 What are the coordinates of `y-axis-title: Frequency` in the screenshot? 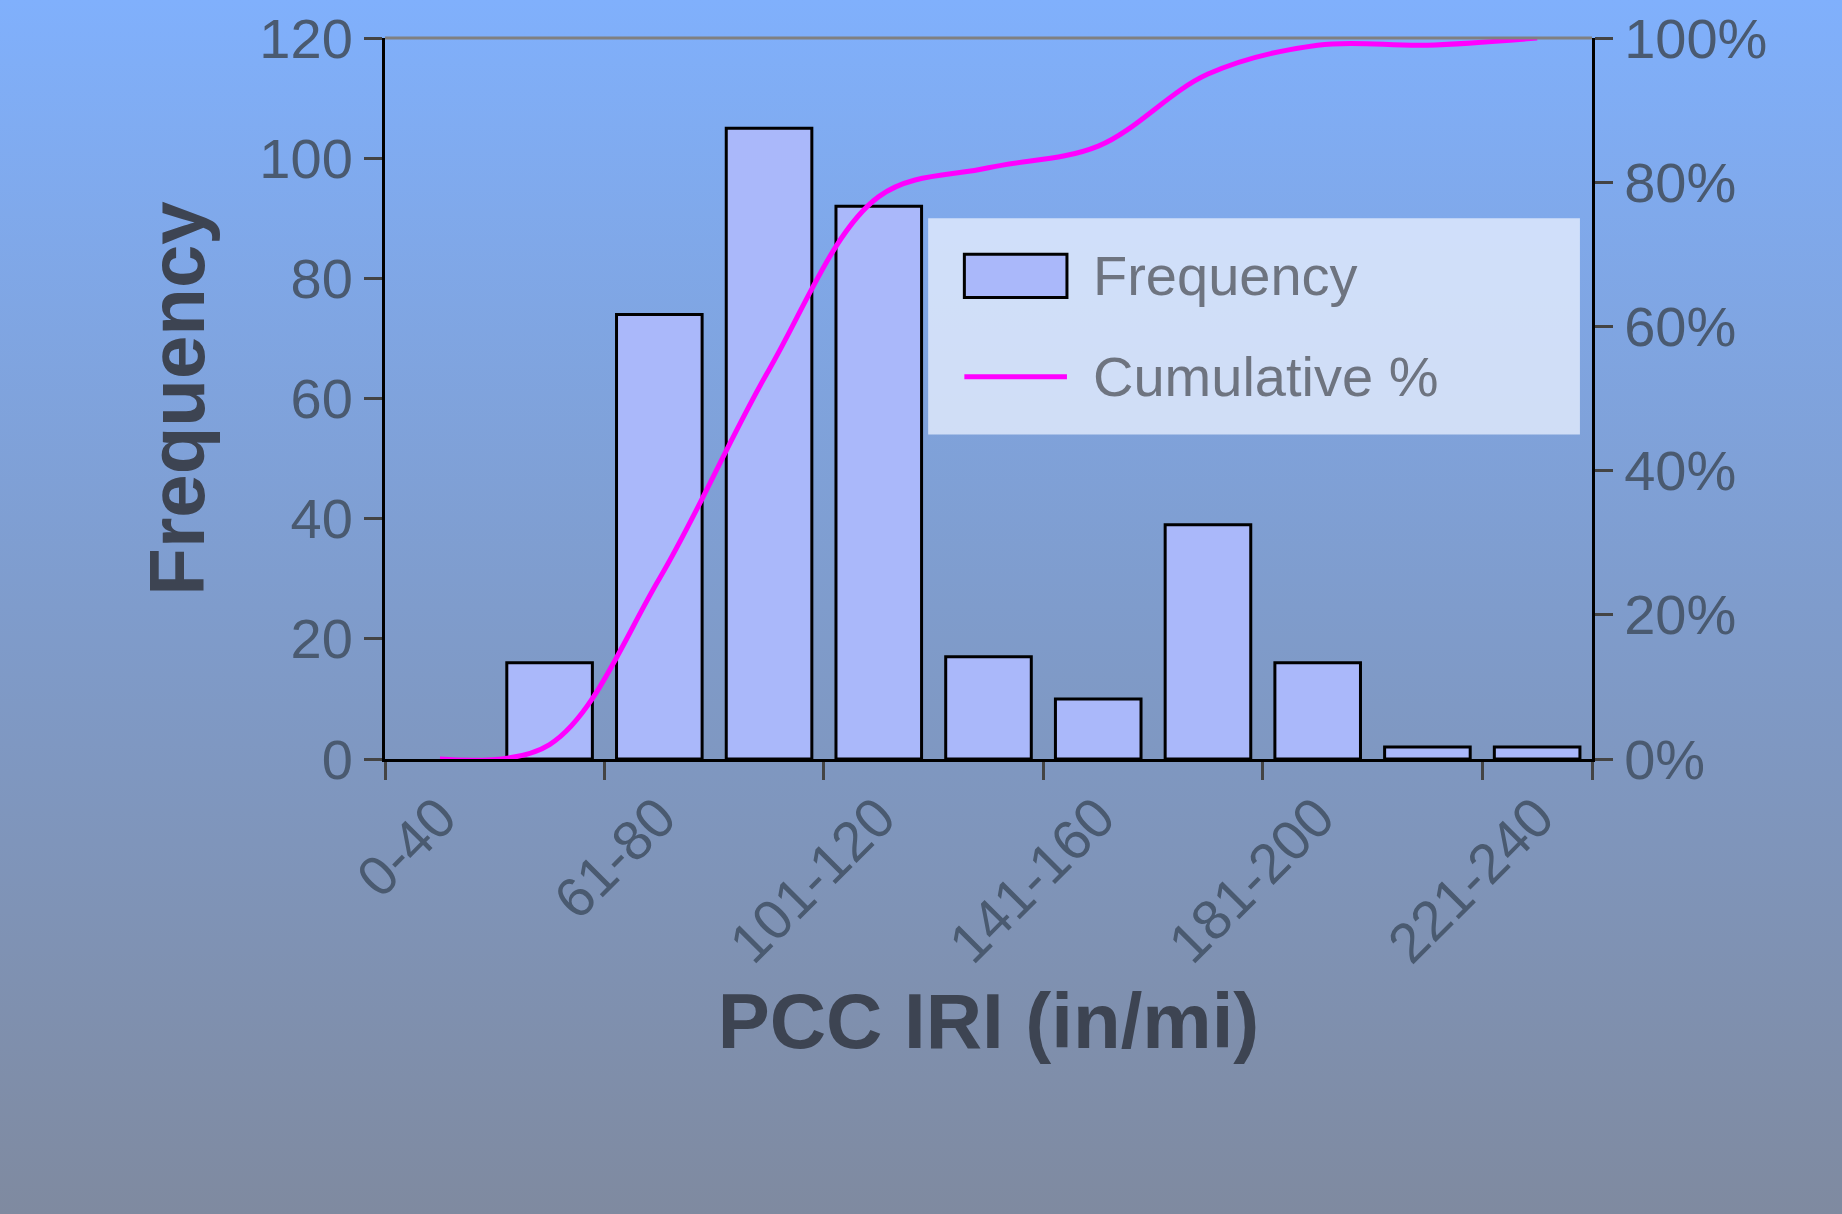 It's located at (176, 398).